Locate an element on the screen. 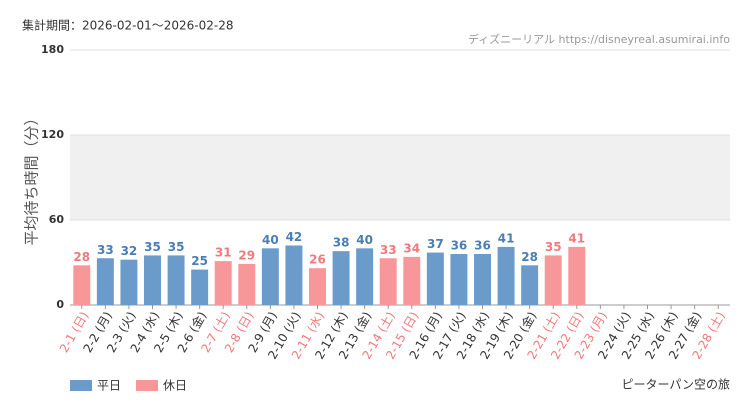  value-label: 26 is located at coordinates (317, 260).